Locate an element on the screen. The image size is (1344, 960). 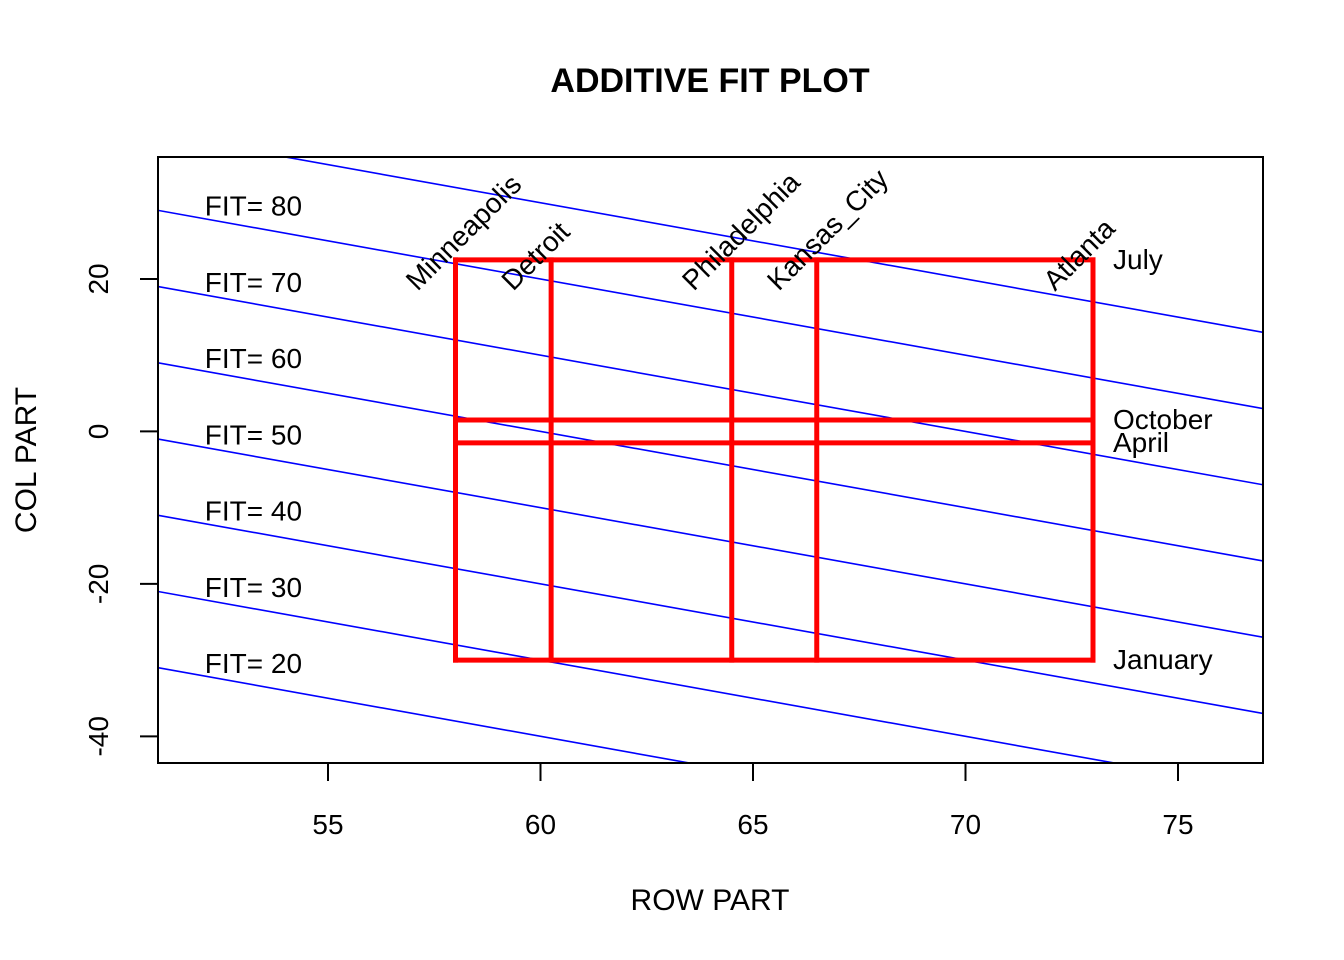
y-tick-label: 20 is located at coordinates (98, 278).